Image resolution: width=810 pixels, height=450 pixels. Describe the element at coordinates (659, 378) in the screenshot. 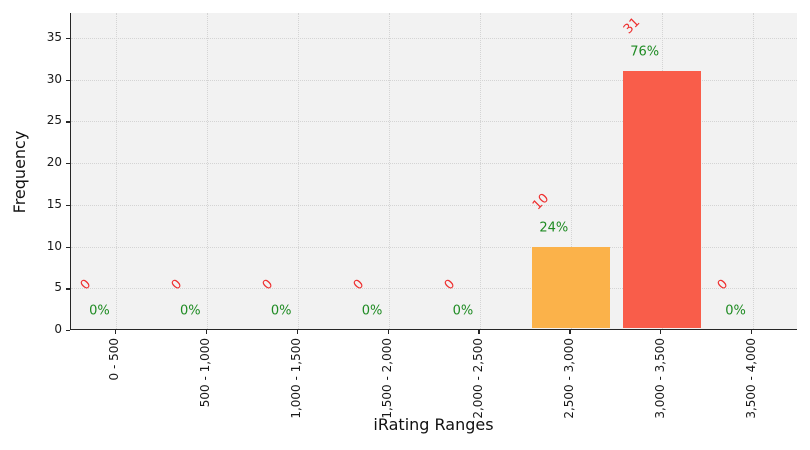

I see `x-tick-label: 3,000 - 3,500` at that location.